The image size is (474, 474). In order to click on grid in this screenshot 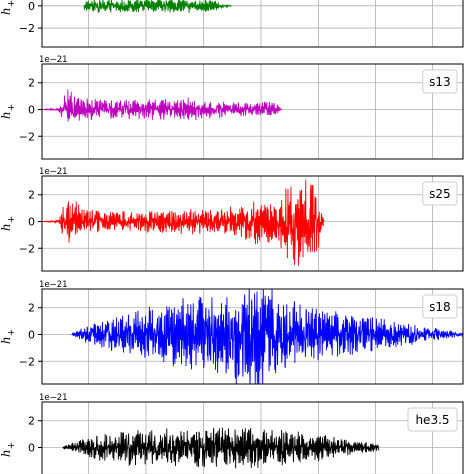, I will do `click(252, 23)`.